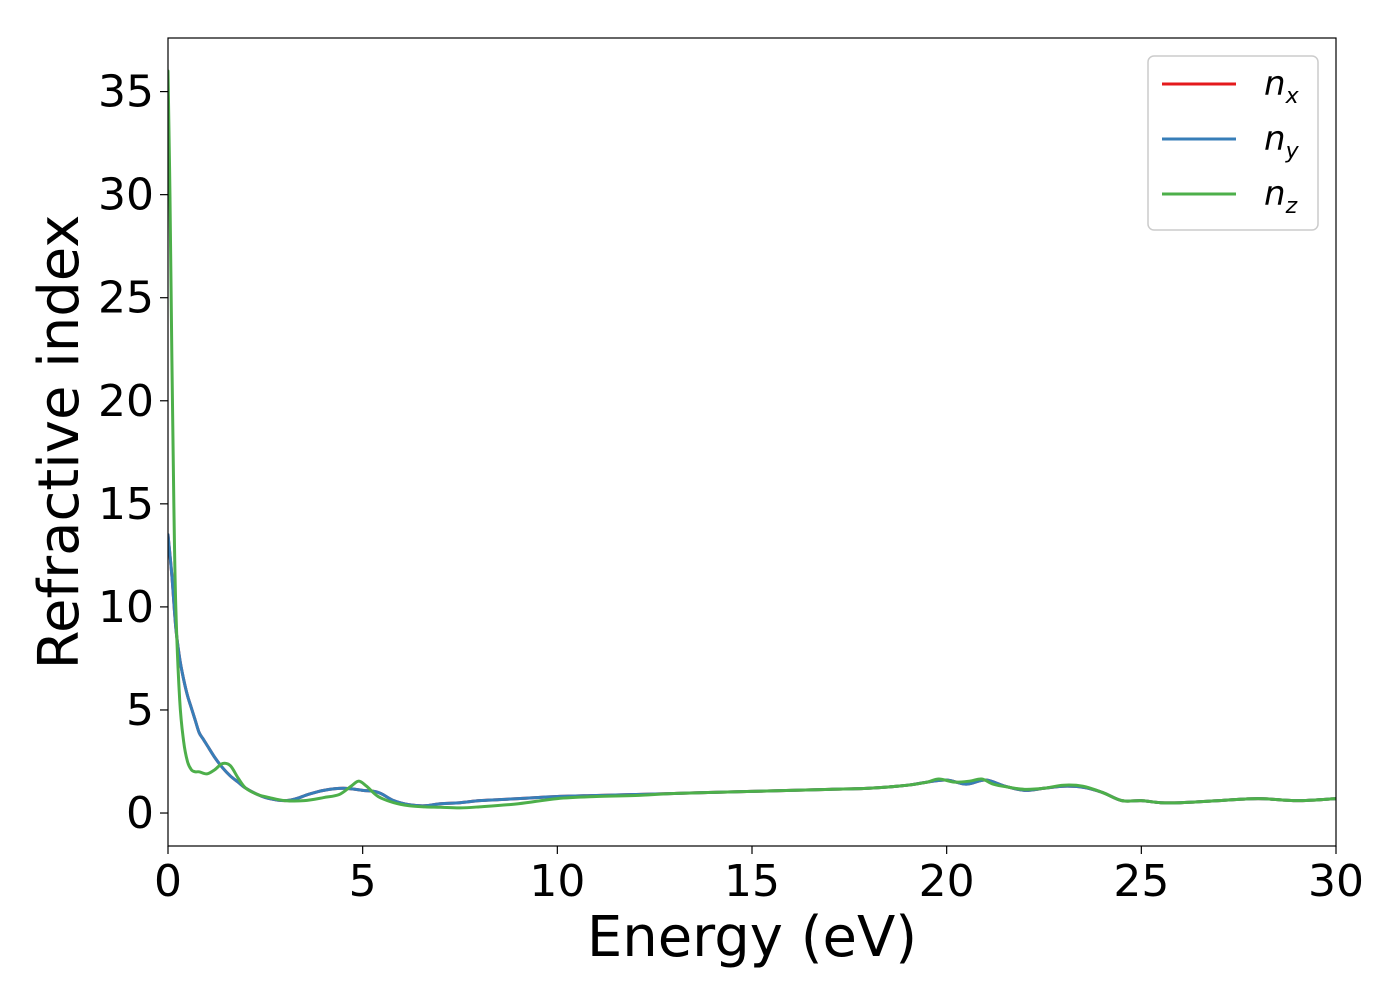  I want to click on legend-label-subscript: z, so click(1291, 206).